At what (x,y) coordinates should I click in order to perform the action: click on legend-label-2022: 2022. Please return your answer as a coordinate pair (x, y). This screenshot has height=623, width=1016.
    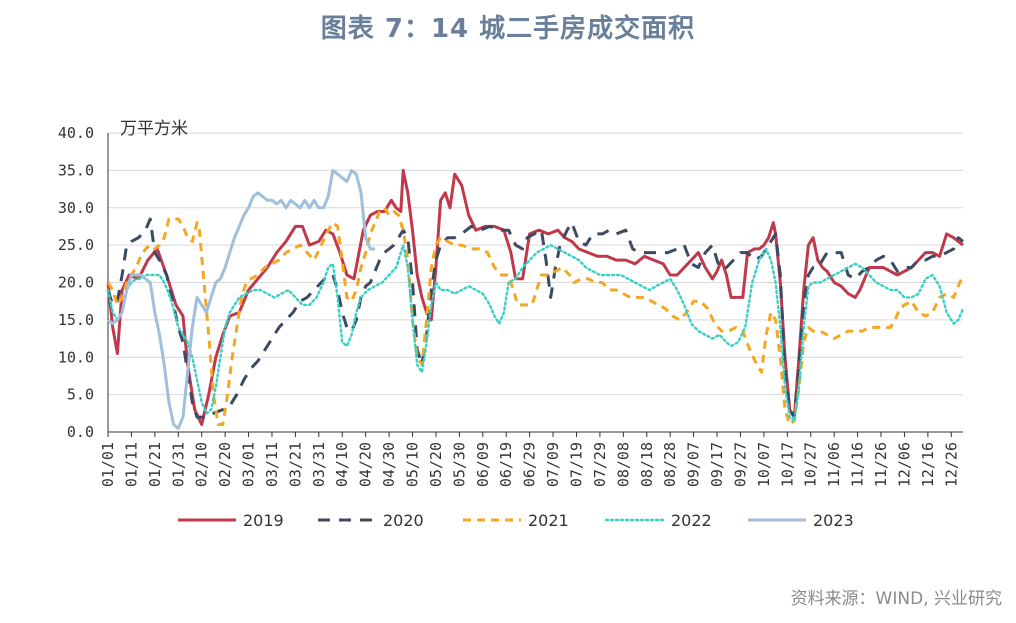
    Looking at the image, I should click on (691, 520).